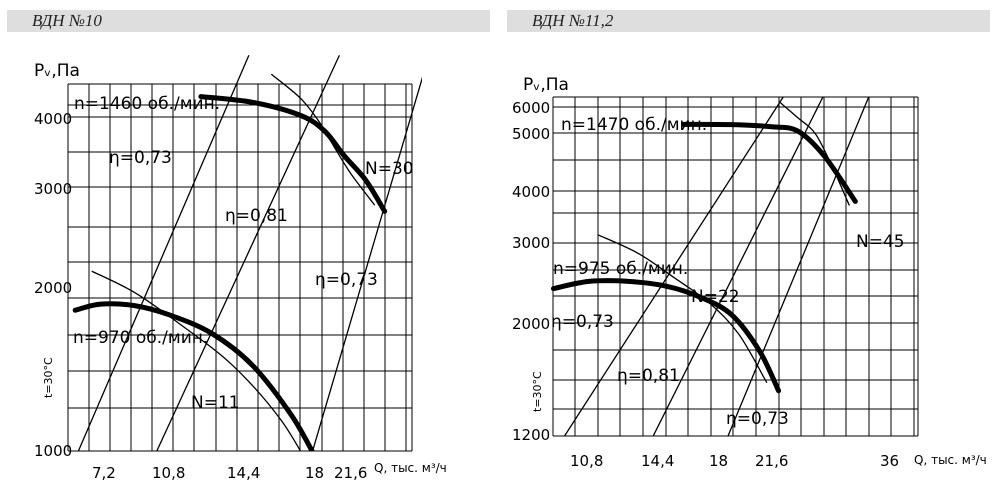  What do you see at coordinates (350, 473) in the screenshot?
I see `chart-1-x-tick: 21,6` at bounding box center [350, 473].